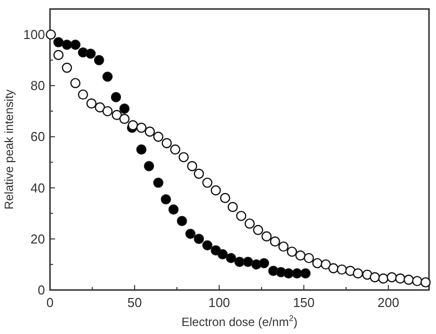  What do you see at coordinates (37, 136) in the screenshot?
I see `y-tick-label: 60` at bounding box center [37, 136].